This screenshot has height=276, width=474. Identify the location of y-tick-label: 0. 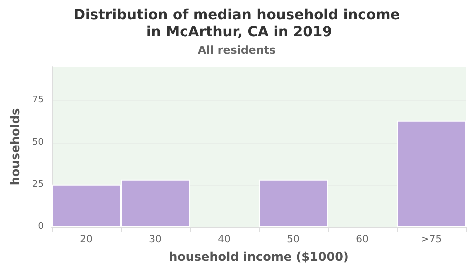
(41, 227).